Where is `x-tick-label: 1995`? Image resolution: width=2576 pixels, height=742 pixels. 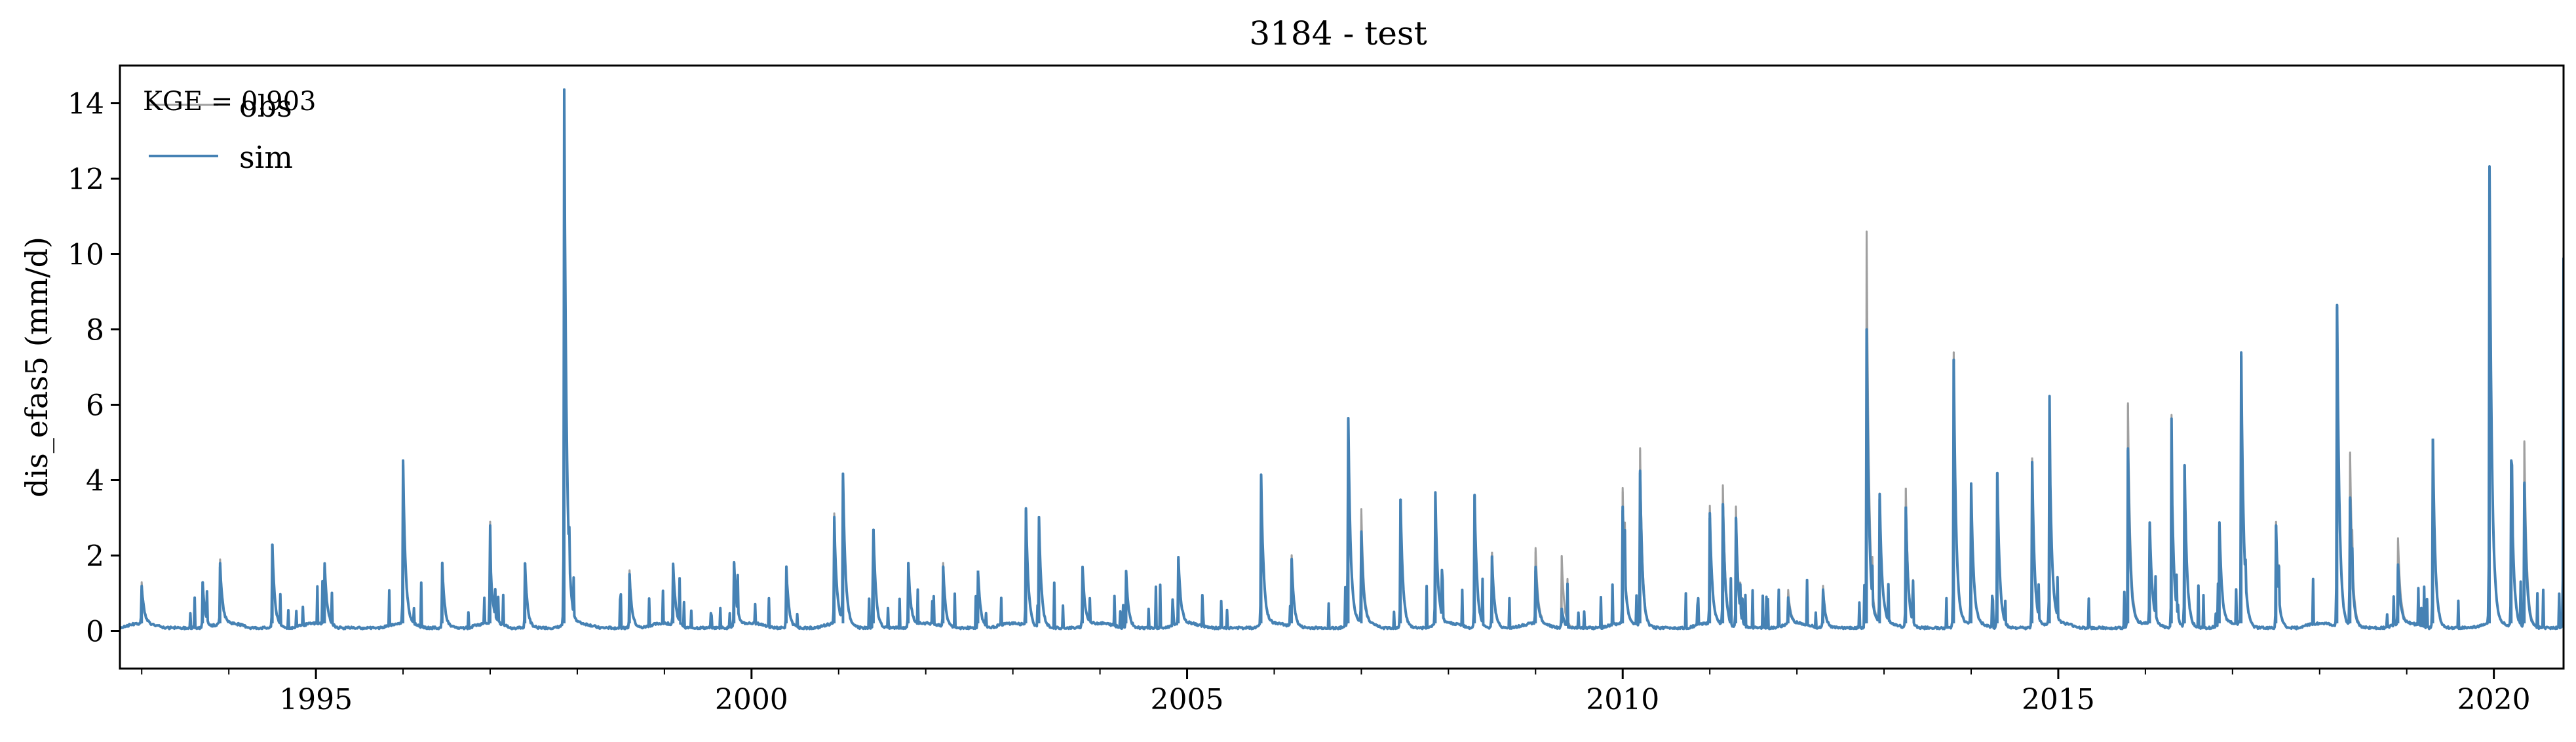 x-tick-label: 1995 is located at coordinates (316, 699).